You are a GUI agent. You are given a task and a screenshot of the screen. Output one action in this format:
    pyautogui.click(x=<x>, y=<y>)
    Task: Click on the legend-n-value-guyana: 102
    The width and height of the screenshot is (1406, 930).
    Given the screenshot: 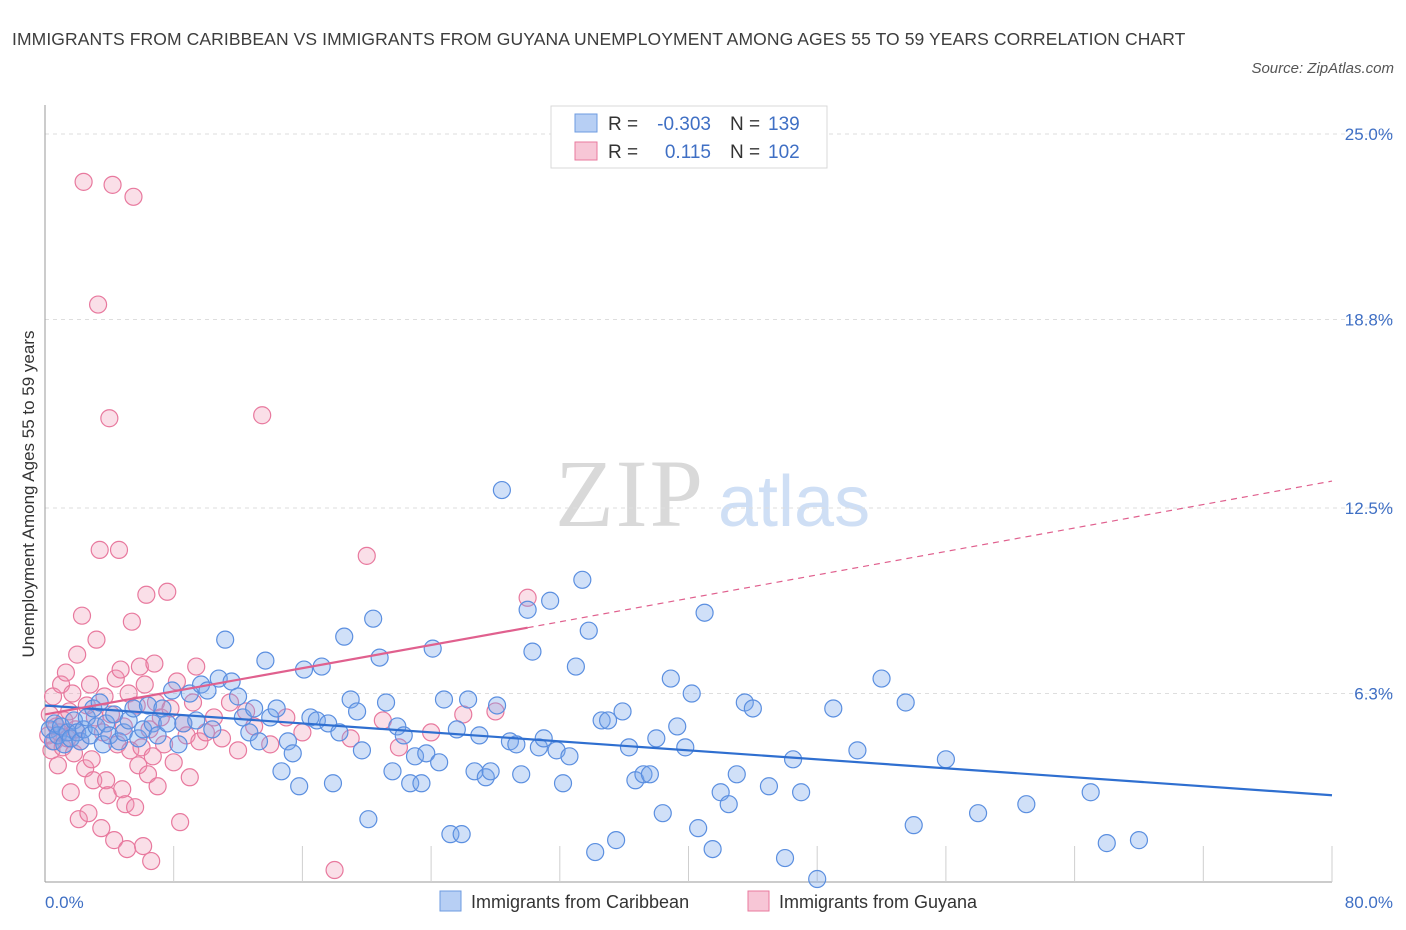 What is the action you would take?
    pyautogui.click(x=784, y=152)
    